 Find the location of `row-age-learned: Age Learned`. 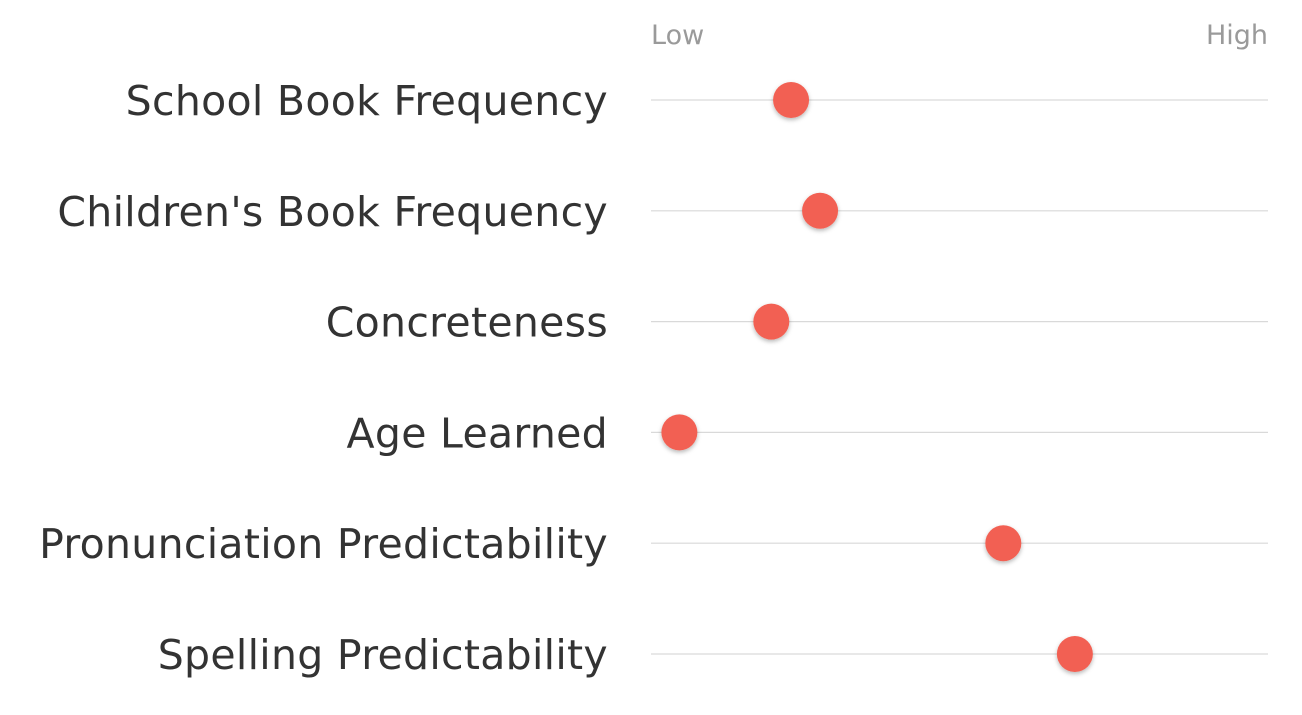

row-age-learned: Age Learned is located at coordinates (807, 433).